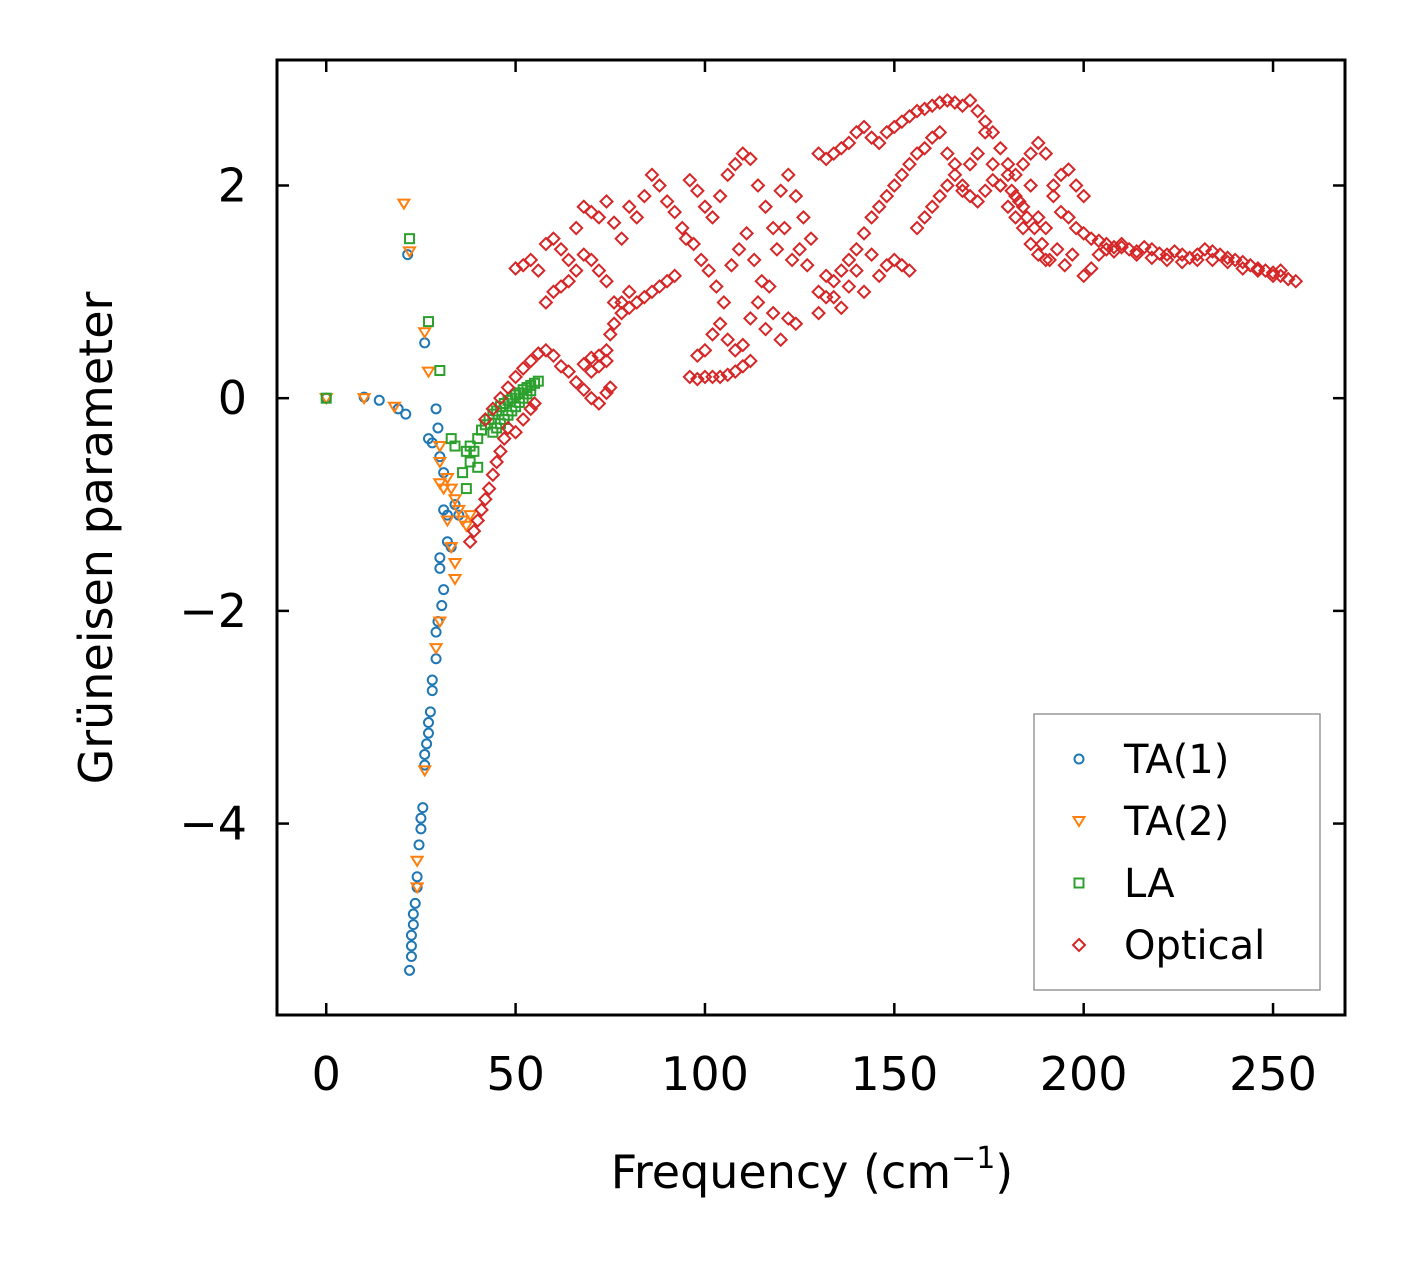  What do you see at coordinates (1194, 946) in the screenshot?
I see `legend-label-optical: Optical` at bounding box center [1194, 946].